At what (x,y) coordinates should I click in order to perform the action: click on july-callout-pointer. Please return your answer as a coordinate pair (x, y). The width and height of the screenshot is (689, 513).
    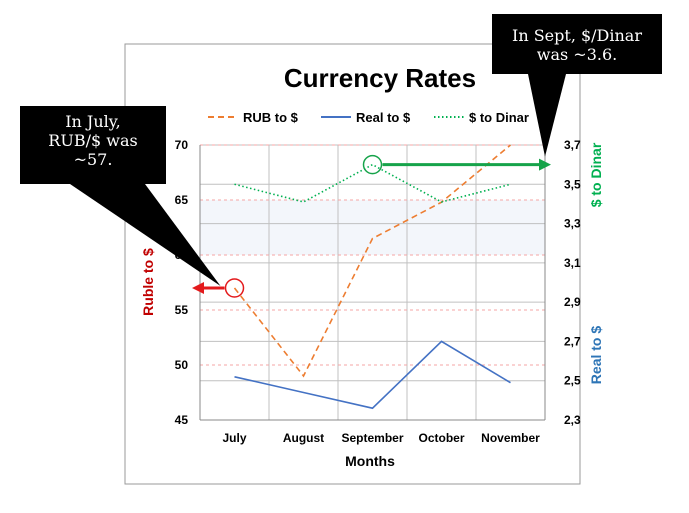
    Looking at the image, I should click on (145, 235).